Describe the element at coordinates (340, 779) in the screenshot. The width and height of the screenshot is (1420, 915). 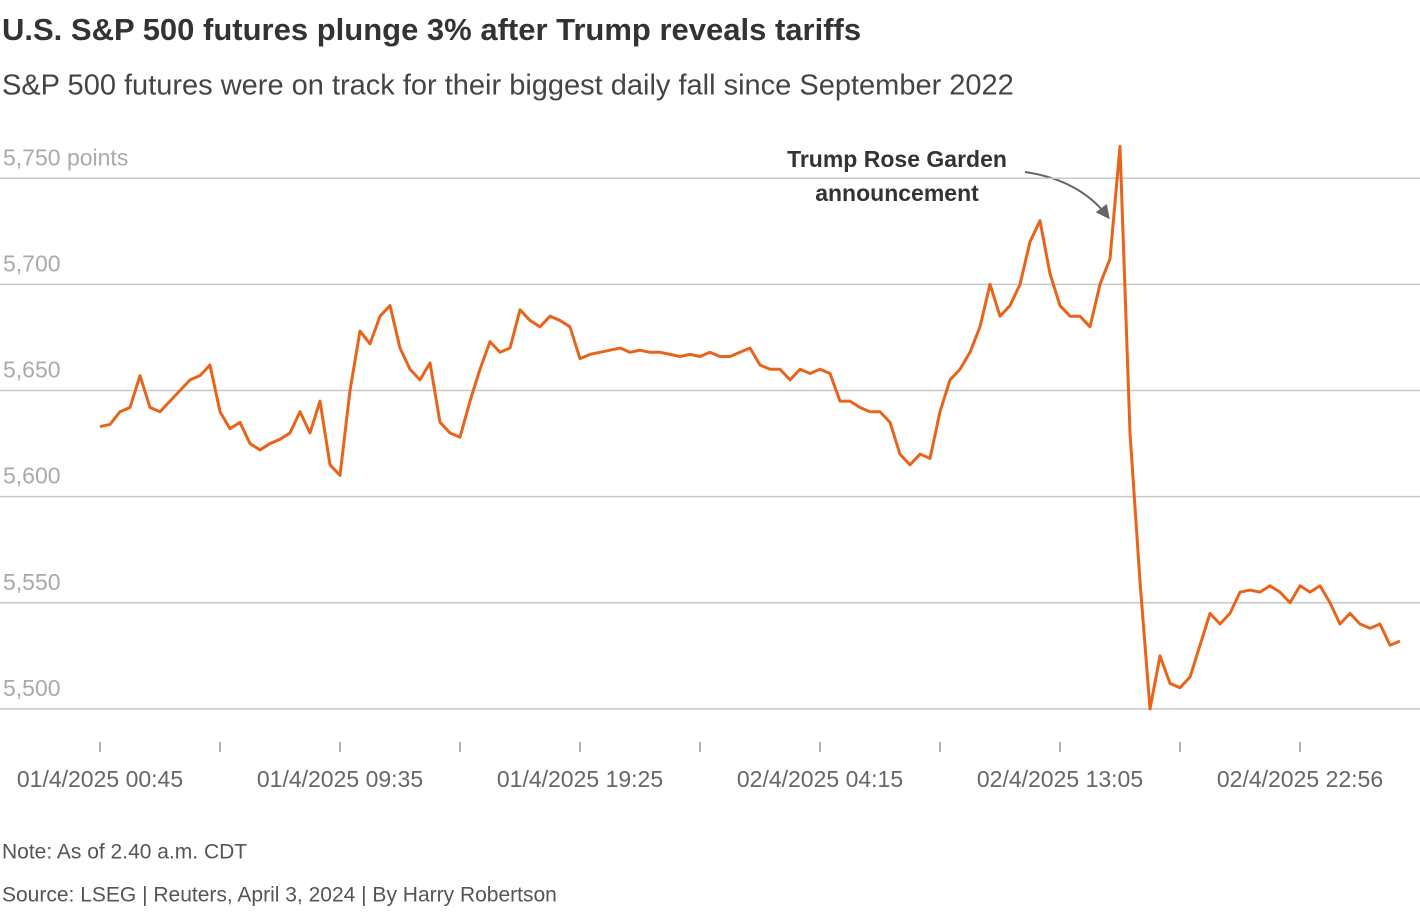
I see `x-tick-label: 01/4/2025 09:35` at that location.